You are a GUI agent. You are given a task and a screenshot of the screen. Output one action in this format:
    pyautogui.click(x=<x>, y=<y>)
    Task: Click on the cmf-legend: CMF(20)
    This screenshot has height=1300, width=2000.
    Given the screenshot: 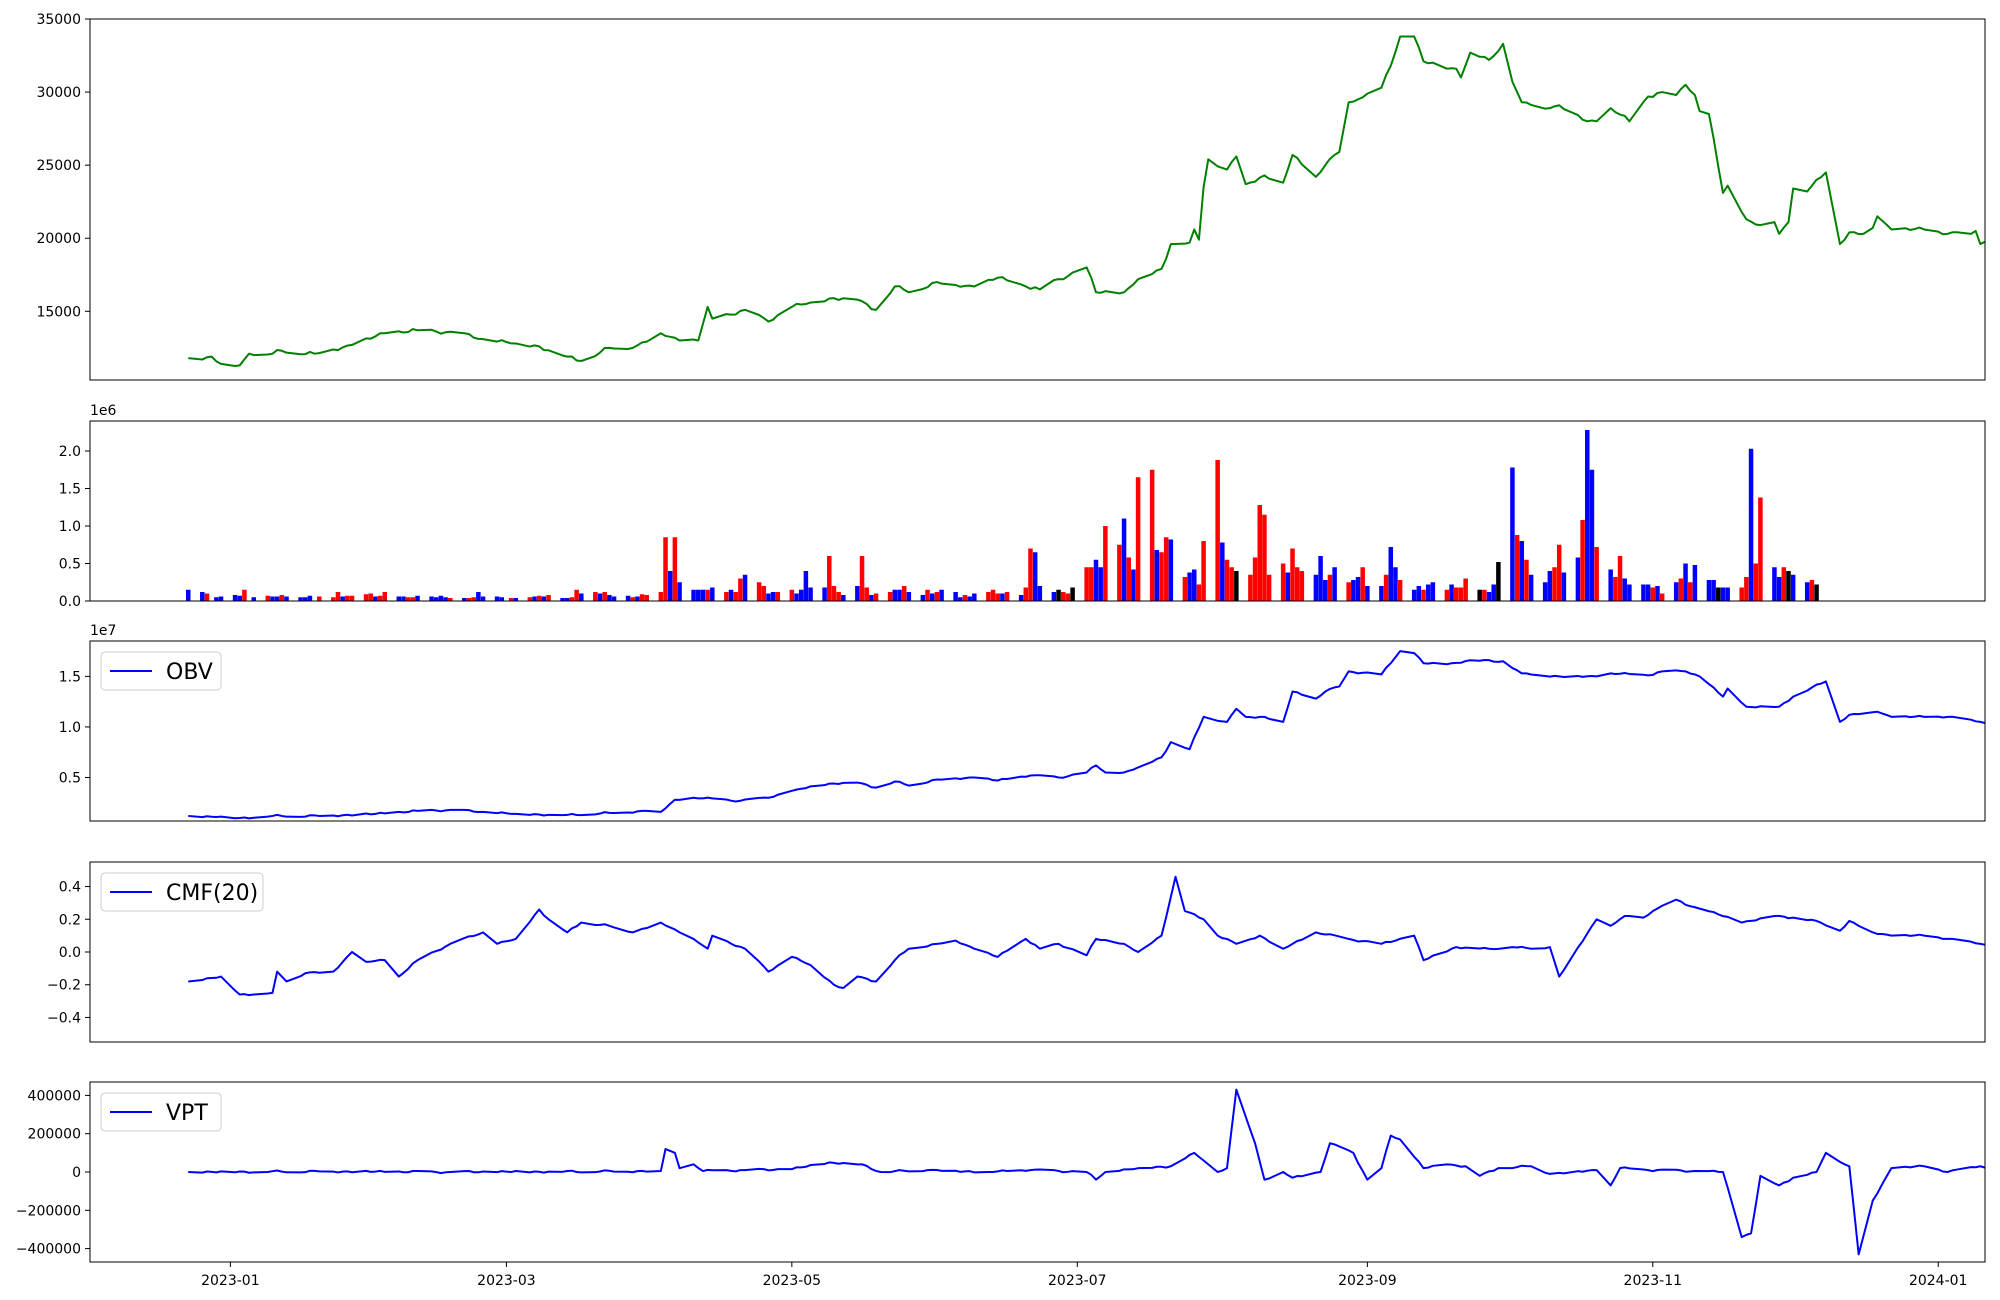 What is the action you would take?
    pyautogui.click(x=182, y=892)
    